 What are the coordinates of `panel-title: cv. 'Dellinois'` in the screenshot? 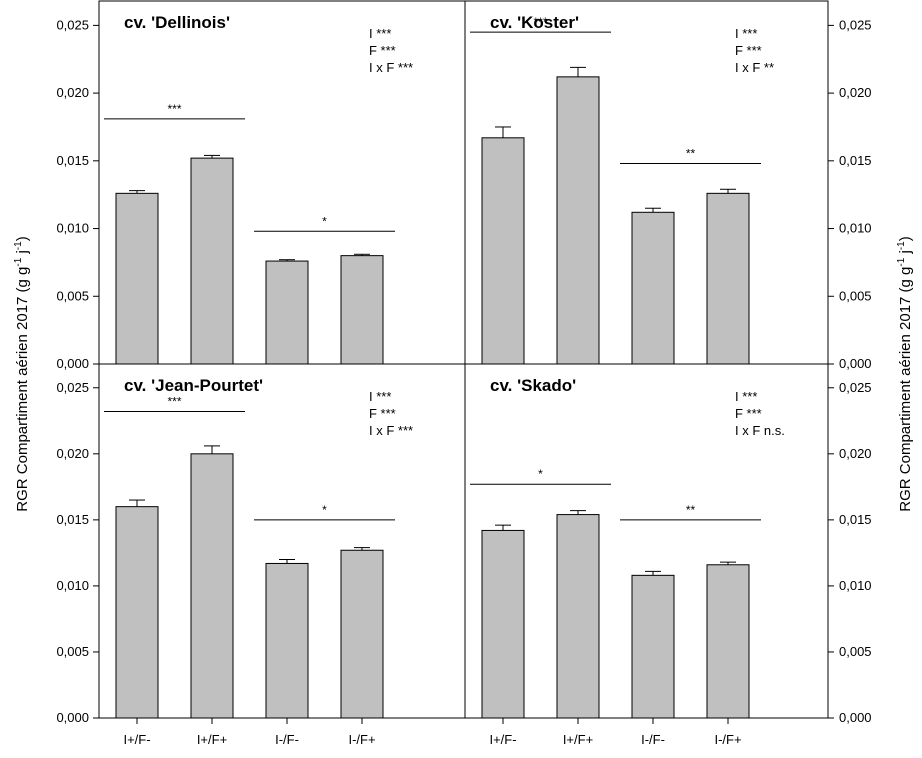 It's located at (177, 22).